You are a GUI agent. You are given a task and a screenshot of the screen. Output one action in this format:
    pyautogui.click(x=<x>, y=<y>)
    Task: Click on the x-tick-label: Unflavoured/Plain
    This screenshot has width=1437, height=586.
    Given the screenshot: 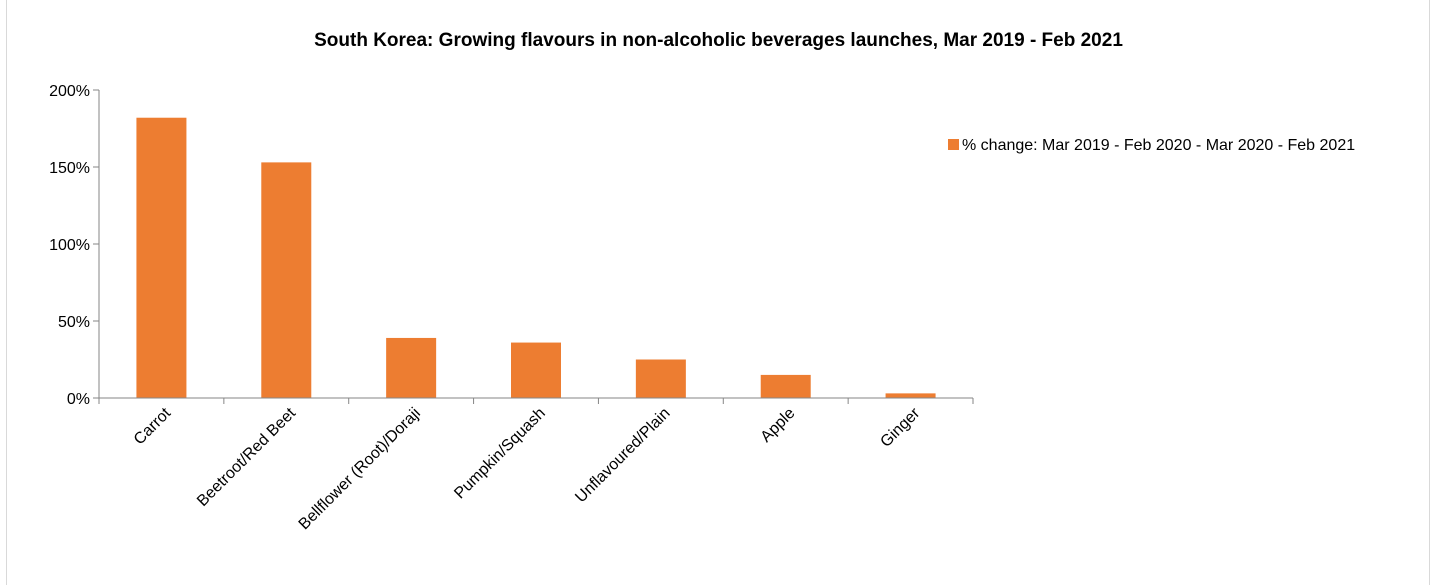 What is the action you would take?
    pyautogui.click(x=622, y=455)
    